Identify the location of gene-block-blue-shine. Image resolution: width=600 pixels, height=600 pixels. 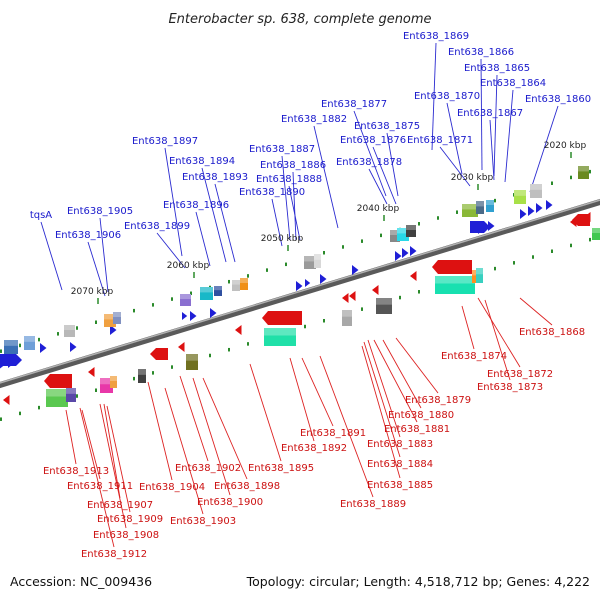
(11, 343).